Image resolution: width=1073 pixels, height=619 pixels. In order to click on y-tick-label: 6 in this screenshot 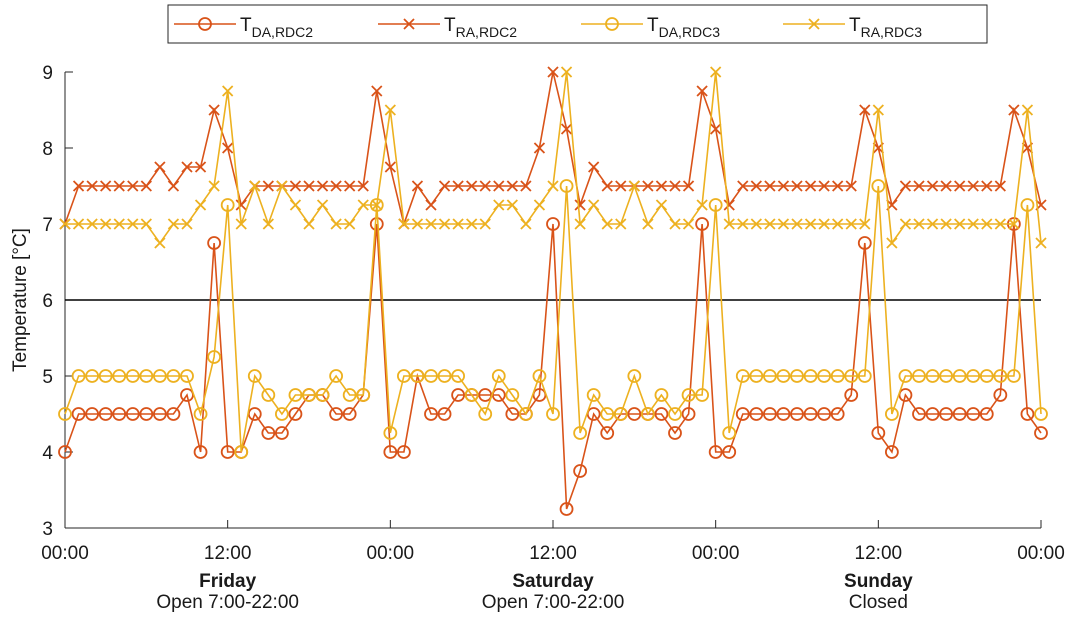, I will do `click(47, 301)`.